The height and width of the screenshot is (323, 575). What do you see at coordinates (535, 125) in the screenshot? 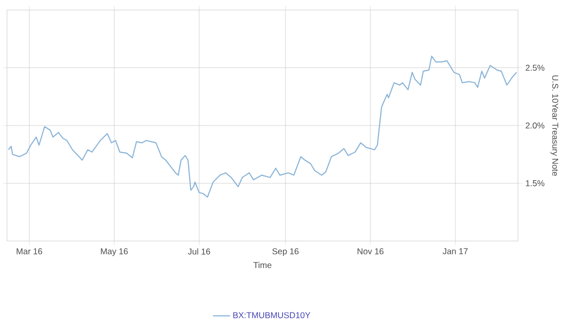
I see `y-tick-label: 2.0%` at bounding box center [535, 125].